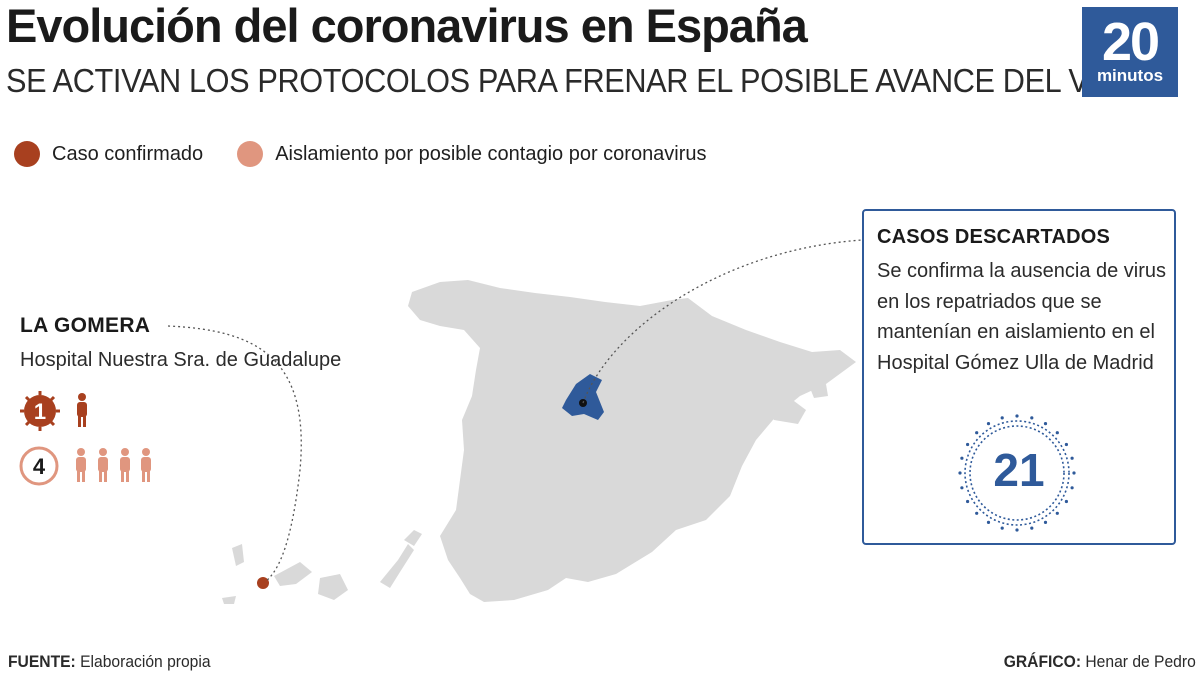 This screenshot has height=675, width=1200. Describe the element at coordinates (994, 237) in the screenshot. I see `descartados-title: CASOS DESCARTADOS` at that location.